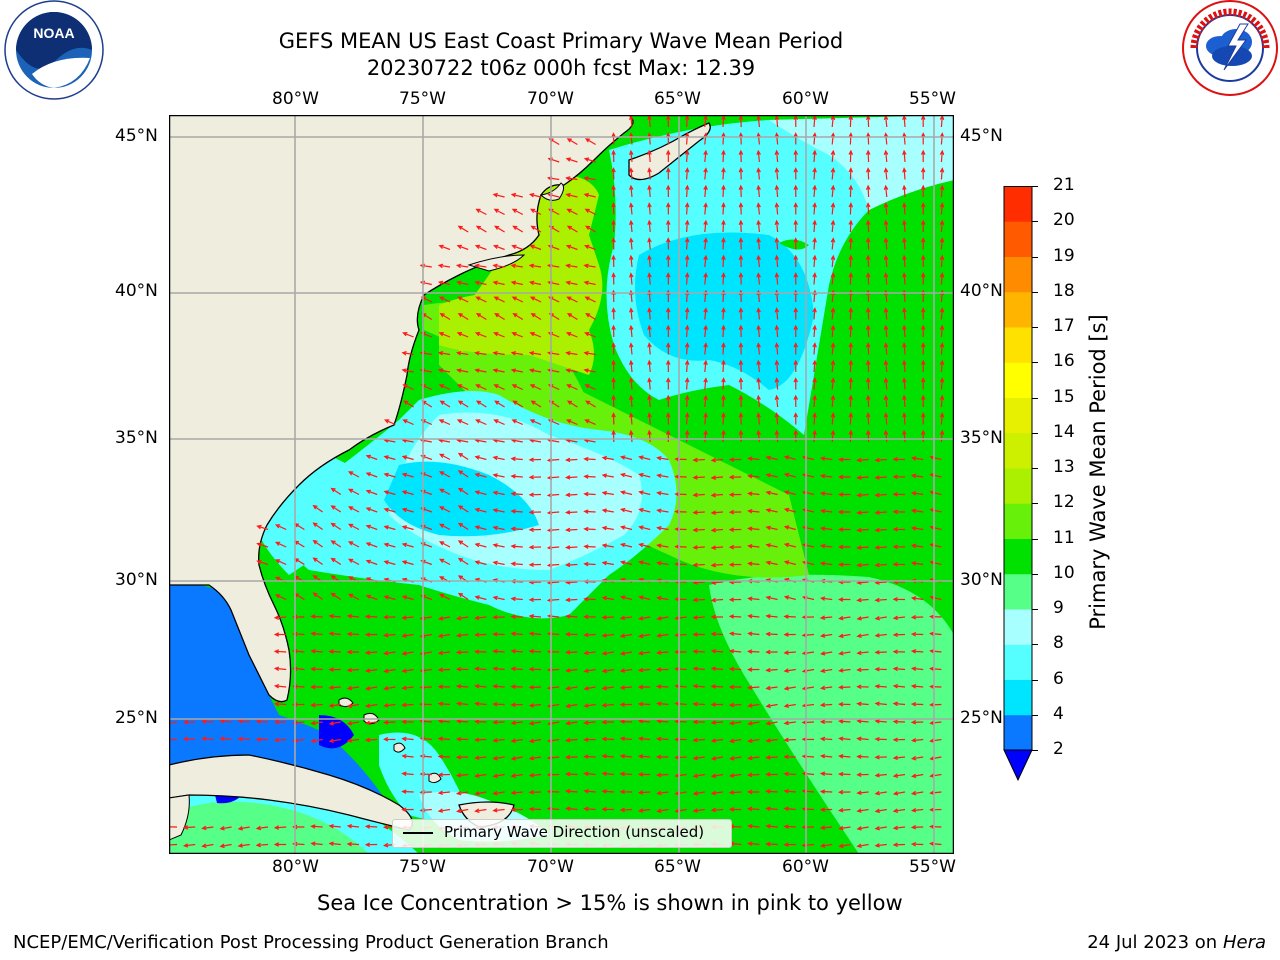 The image size is (1280, 960). I want to click on lon-label-bottom-80w: 80°W, so click(295, 867).